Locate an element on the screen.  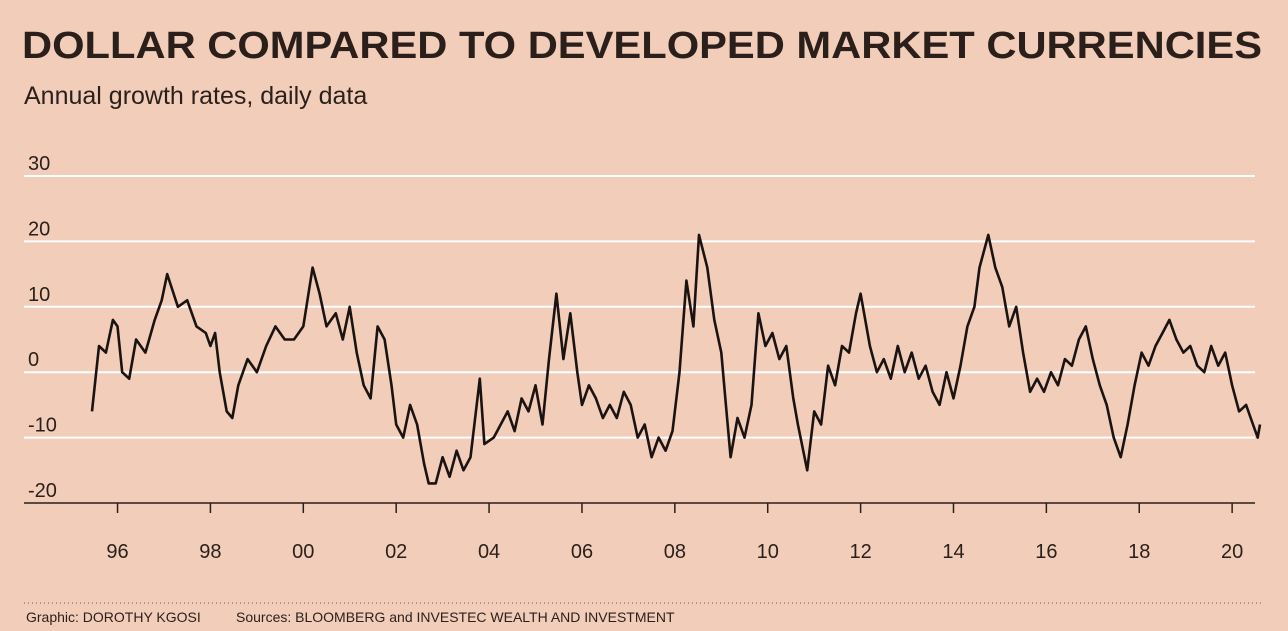
credit: Graphic: DOROTHY KGOSI is located at coordinates (113, 617).